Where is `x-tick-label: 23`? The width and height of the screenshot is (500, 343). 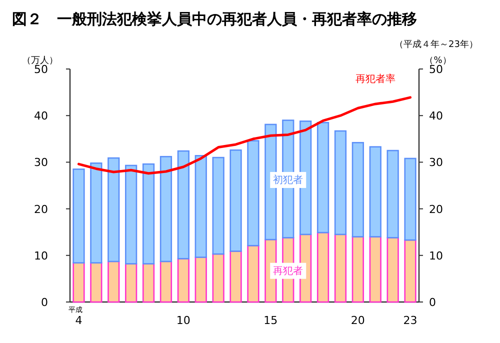
x-tick-label: 23 is located at coordinates (410, 320).